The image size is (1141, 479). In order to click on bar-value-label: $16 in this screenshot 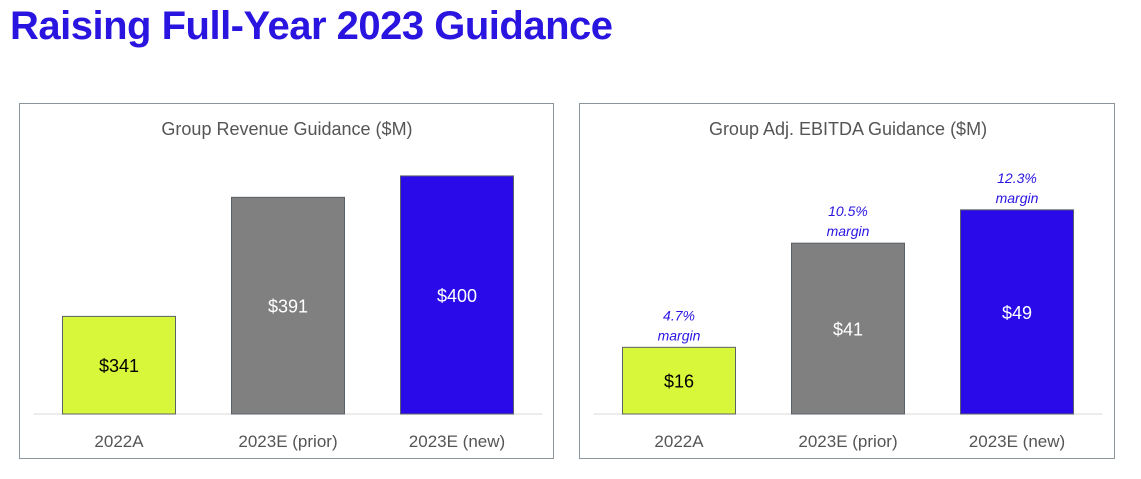, I will do `click(679, 382)`.